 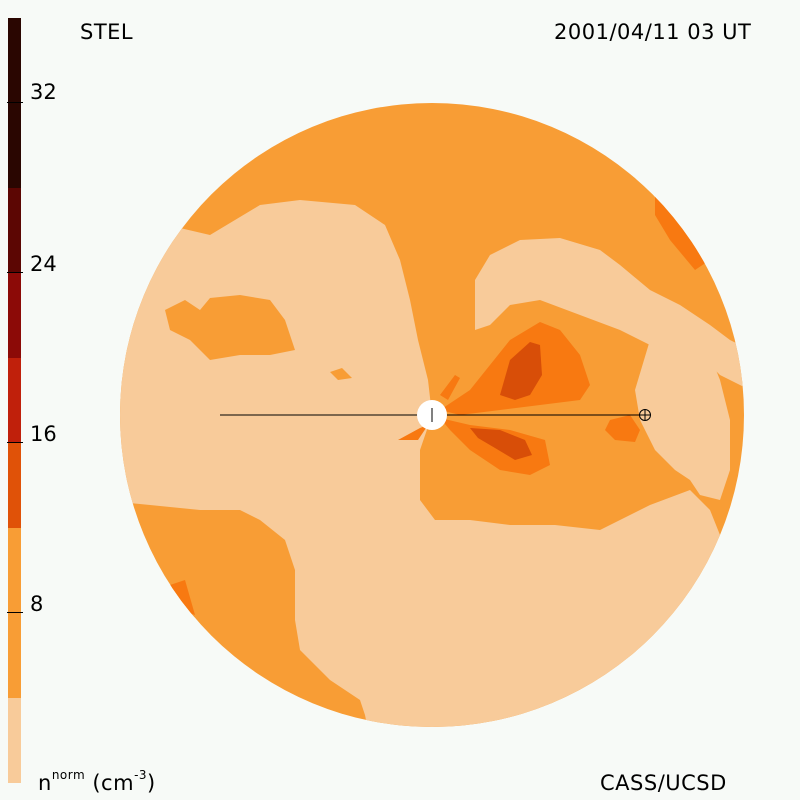 I want to click on medium-spike-up, so click(x=450, y=387).